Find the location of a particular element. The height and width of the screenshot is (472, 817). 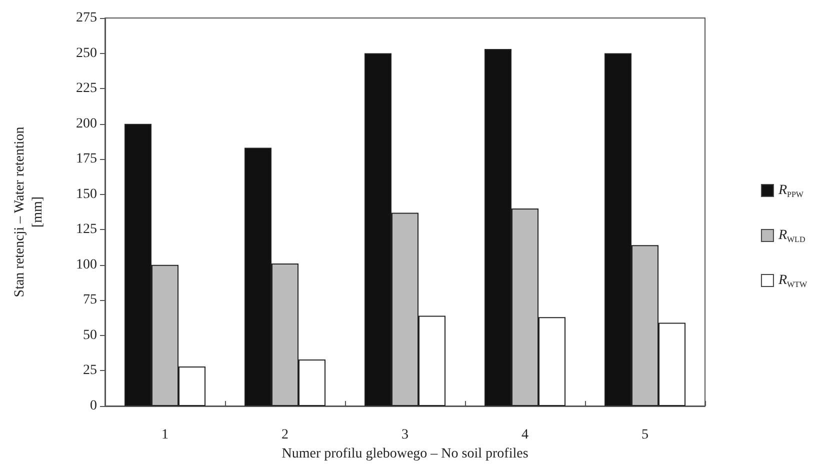

x-tick-label: 4 is located at coordinates (525, 435).